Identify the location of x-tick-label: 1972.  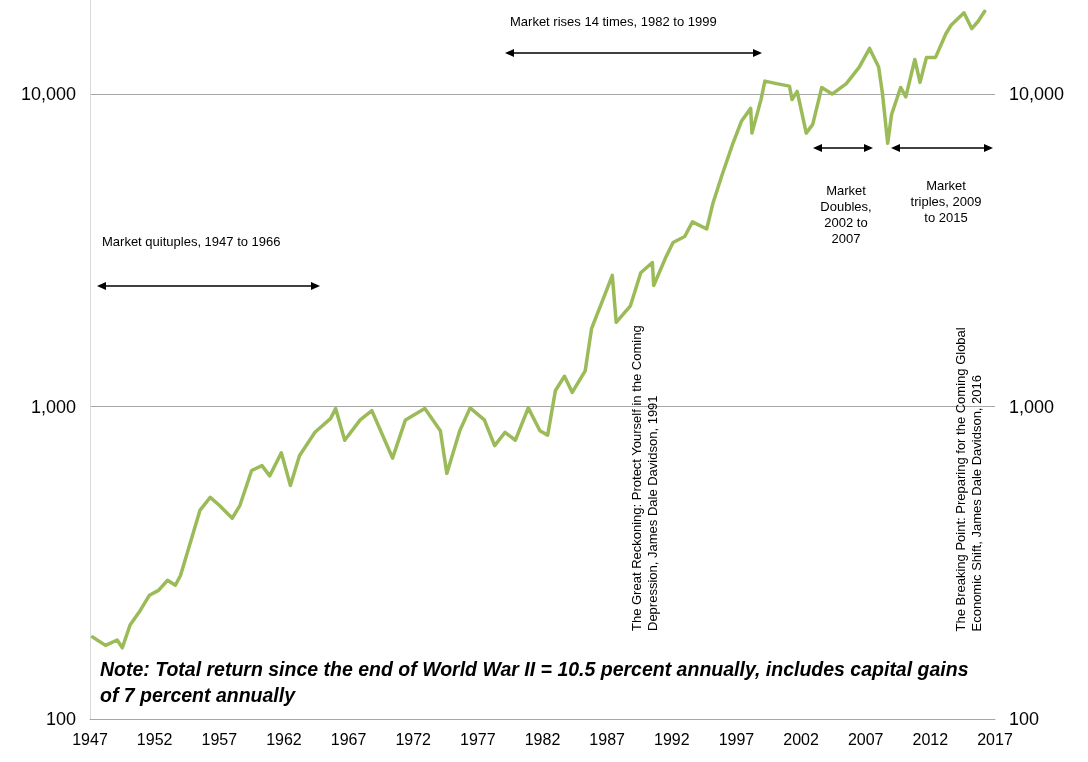
(413, 739).